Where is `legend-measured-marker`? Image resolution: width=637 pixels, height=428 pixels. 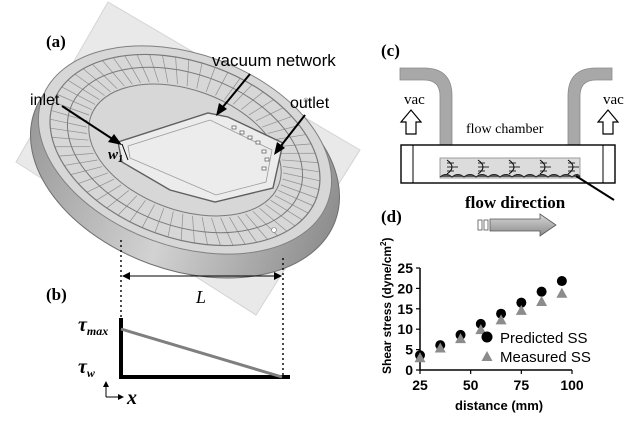 legend-measured-marker is located at coordinates (487, 356).